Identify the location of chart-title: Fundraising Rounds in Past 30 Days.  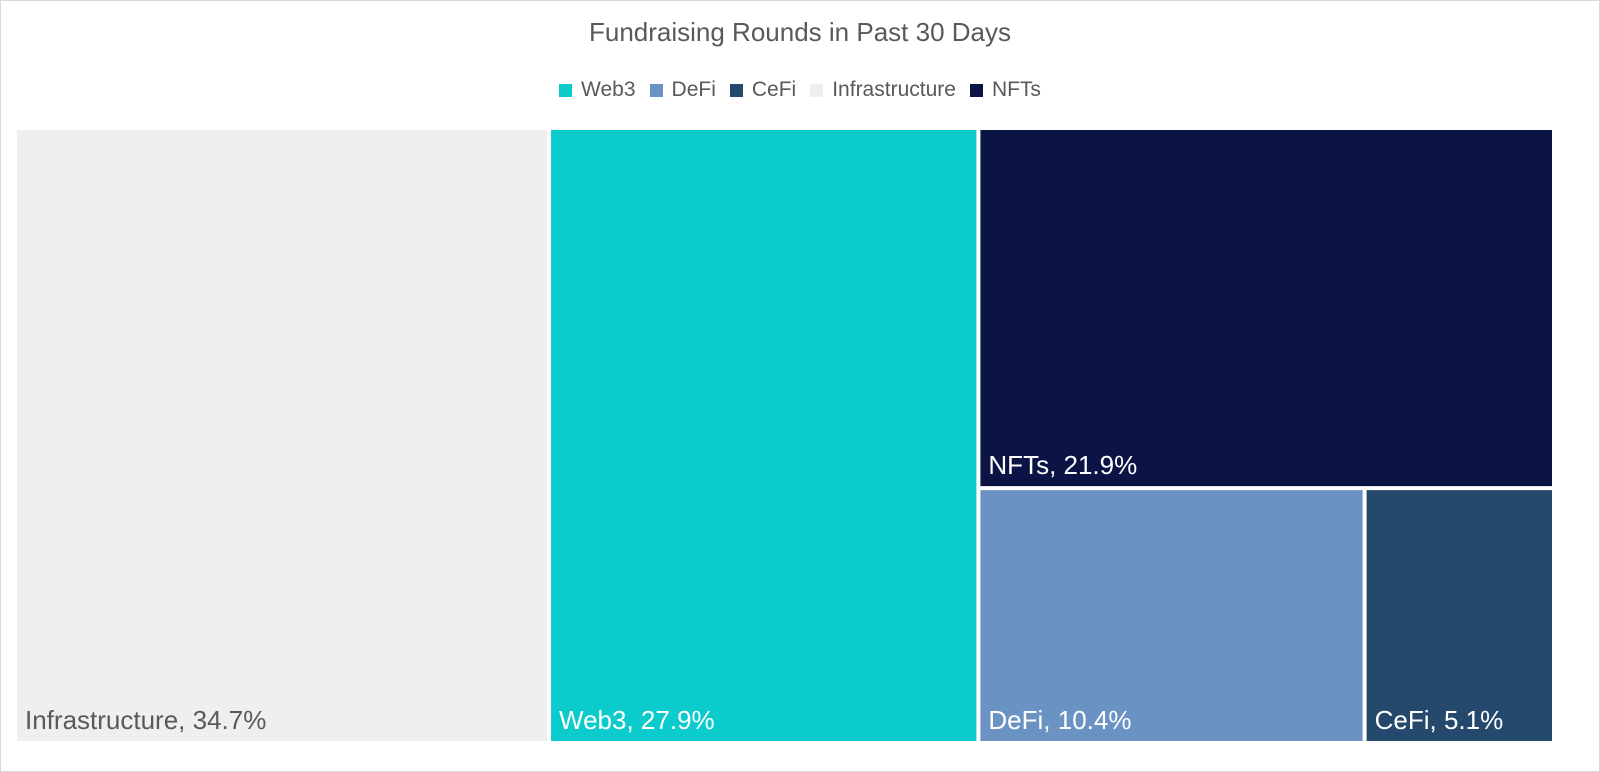
(799, 32).